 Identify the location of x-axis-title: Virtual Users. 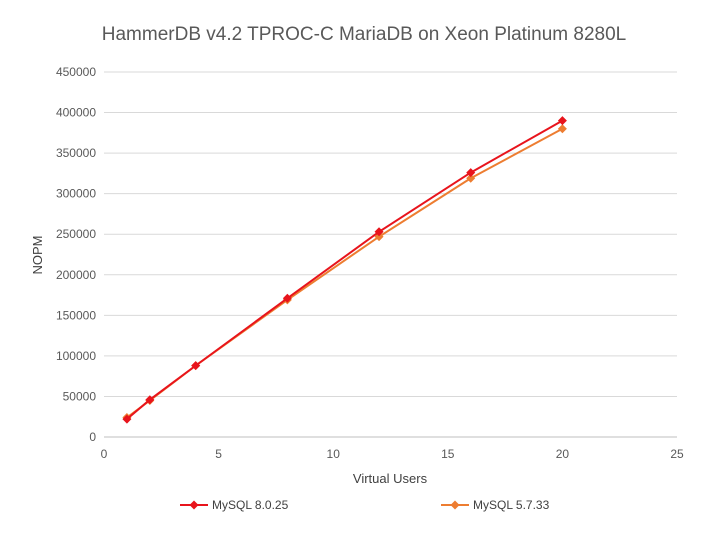
(390, 478).